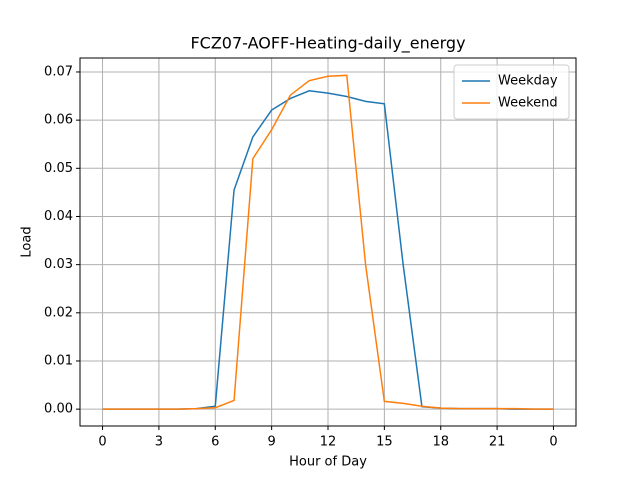  I want to click on y-tick-label: 0.02, so click(58, 312).